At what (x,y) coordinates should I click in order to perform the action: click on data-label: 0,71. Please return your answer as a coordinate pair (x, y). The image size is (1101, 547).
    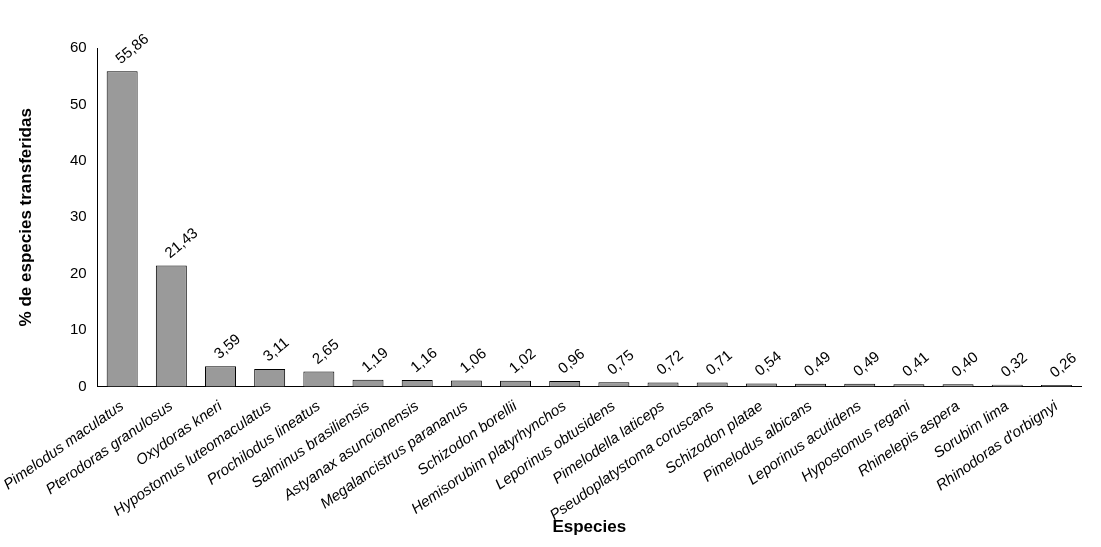
    Looking at the image, I should click on (718, 362).